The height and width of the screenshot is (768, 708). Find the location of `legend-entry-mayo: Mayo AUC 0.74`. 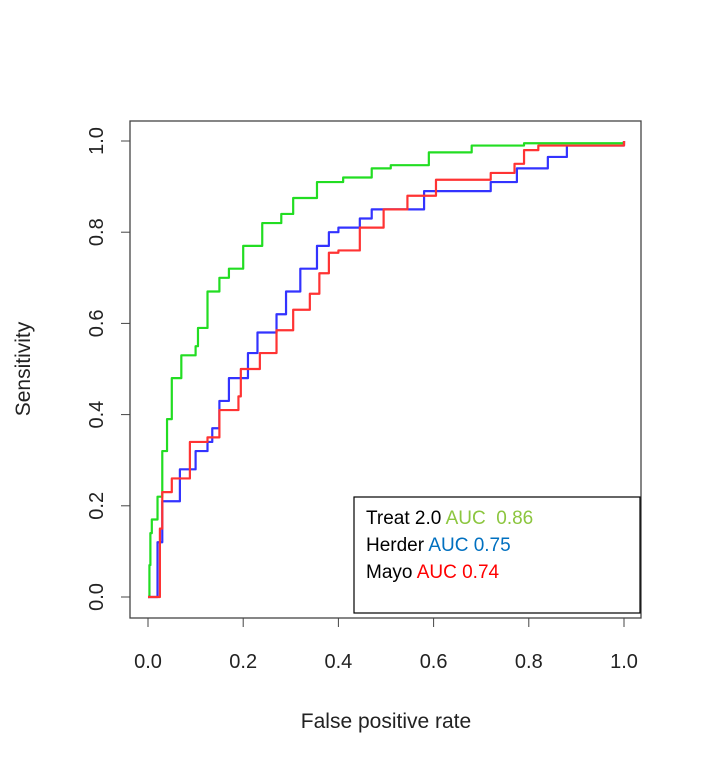

legend-entry-mayo: Mayo AUC 0.74 is located at coordinates (433, 572).